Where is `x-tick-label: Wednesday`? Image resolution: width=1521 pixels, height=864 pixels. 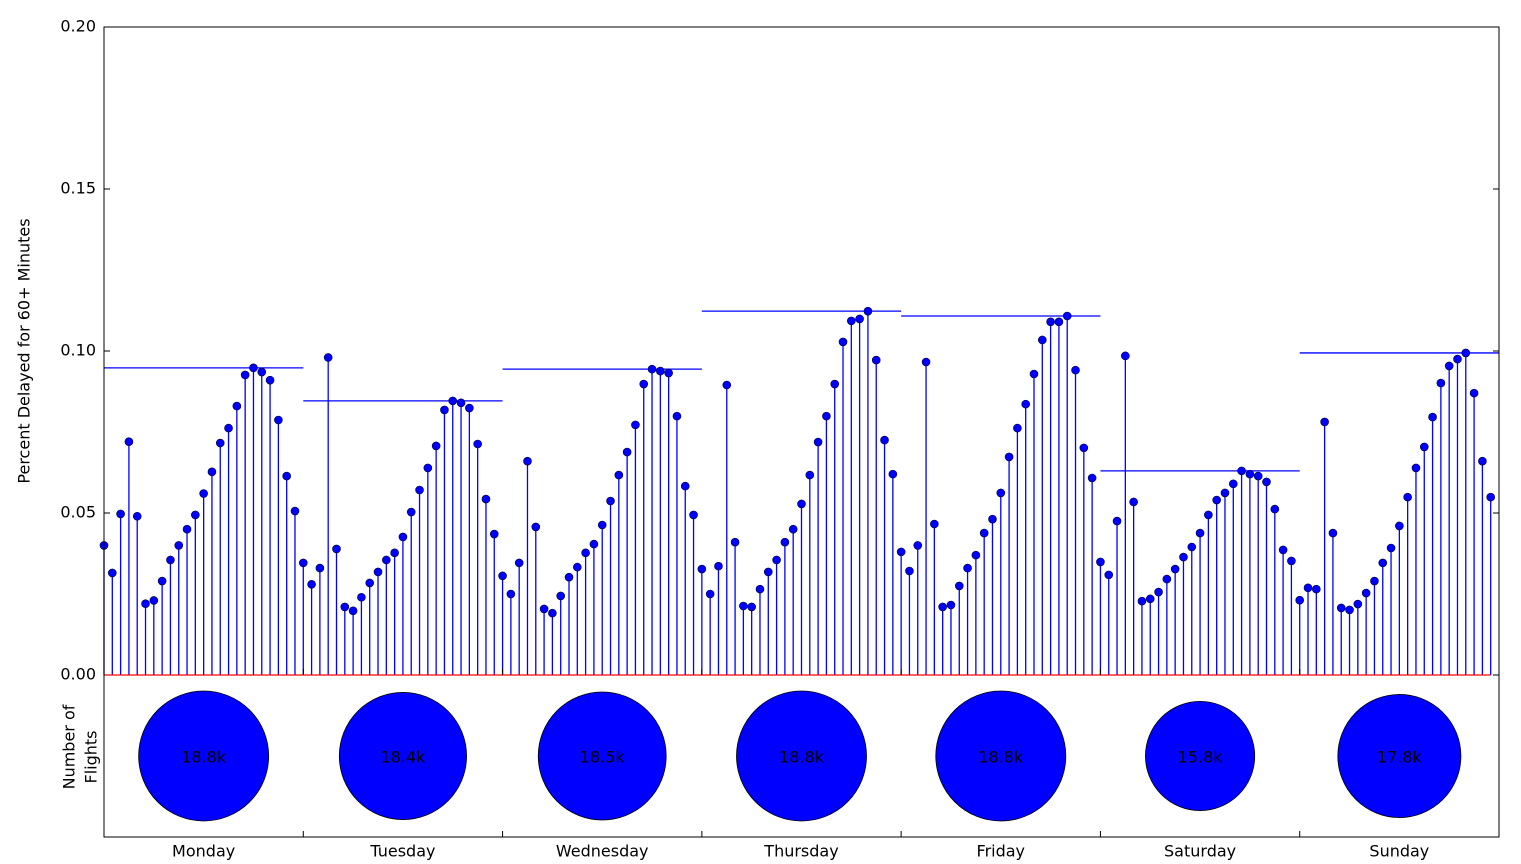 x-tick-label: Wednesday is located at coordinates (602, 851).